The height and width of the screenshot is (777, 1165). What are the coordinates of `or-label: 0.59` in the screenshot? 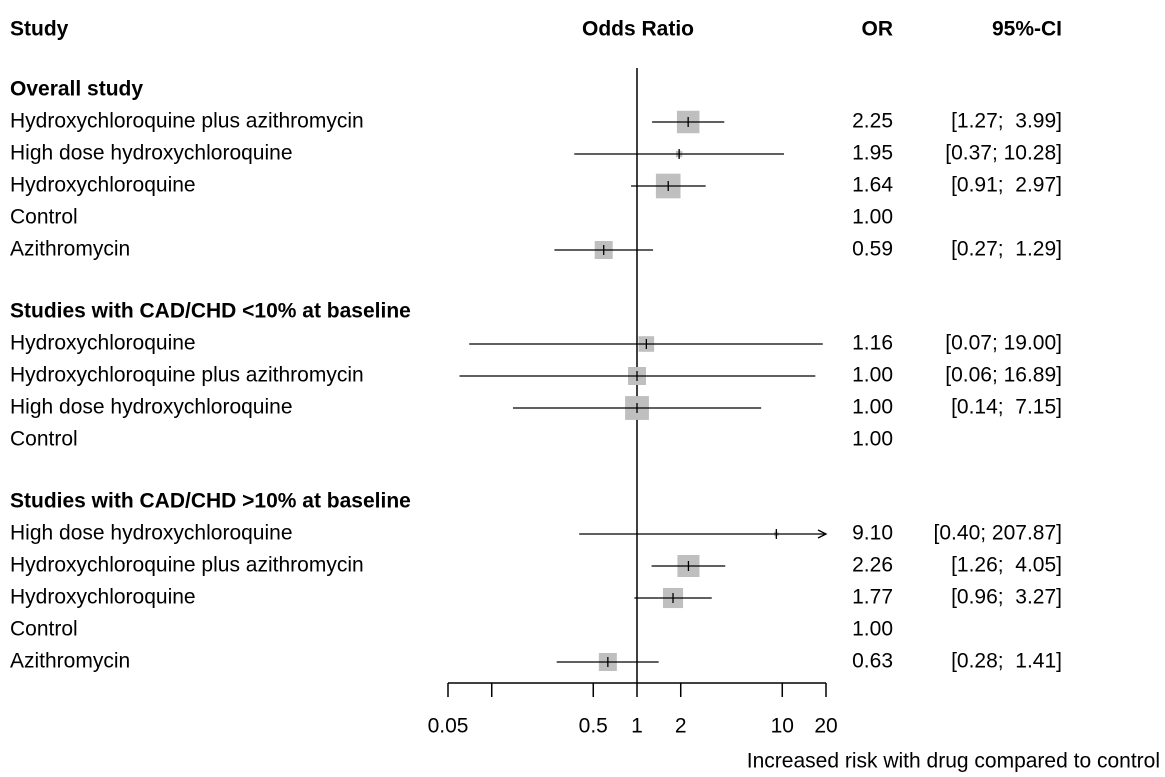 It's located at (872, 249).